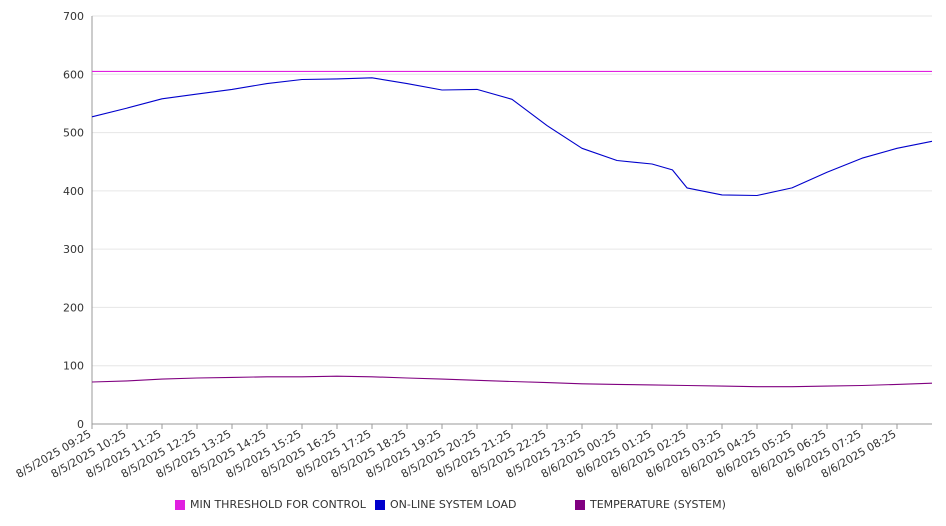  Describe the element at coordinates (180, 504) in the screenshot. I see `legend-swatch-threshold` at that location.